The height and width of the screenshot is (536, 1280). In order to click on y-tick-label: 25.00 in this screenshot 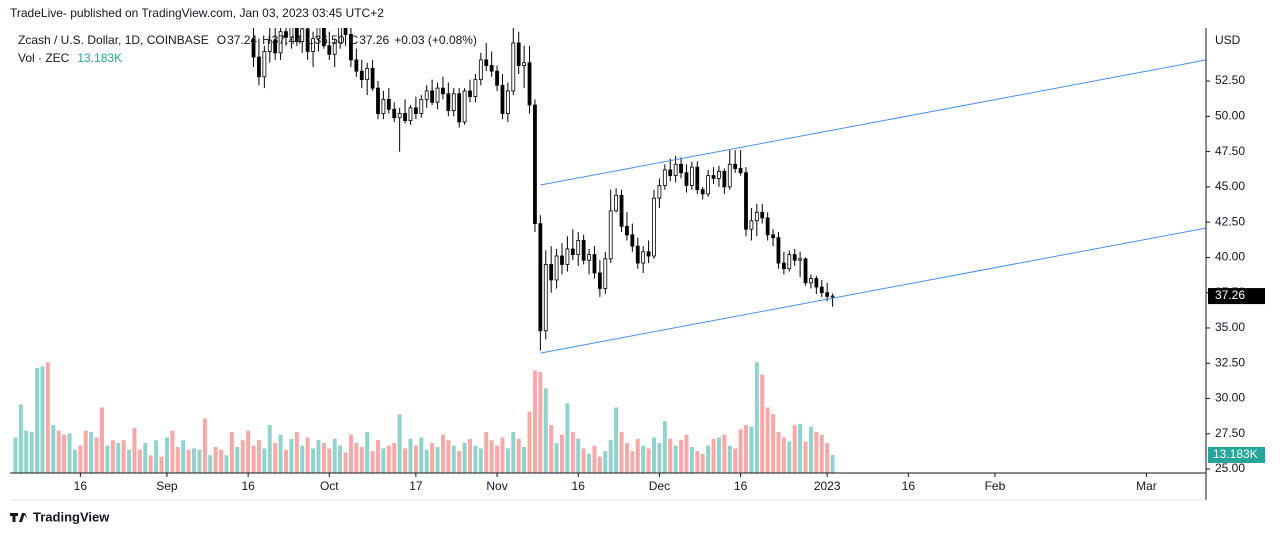, I will do `click(1230, 468)`.